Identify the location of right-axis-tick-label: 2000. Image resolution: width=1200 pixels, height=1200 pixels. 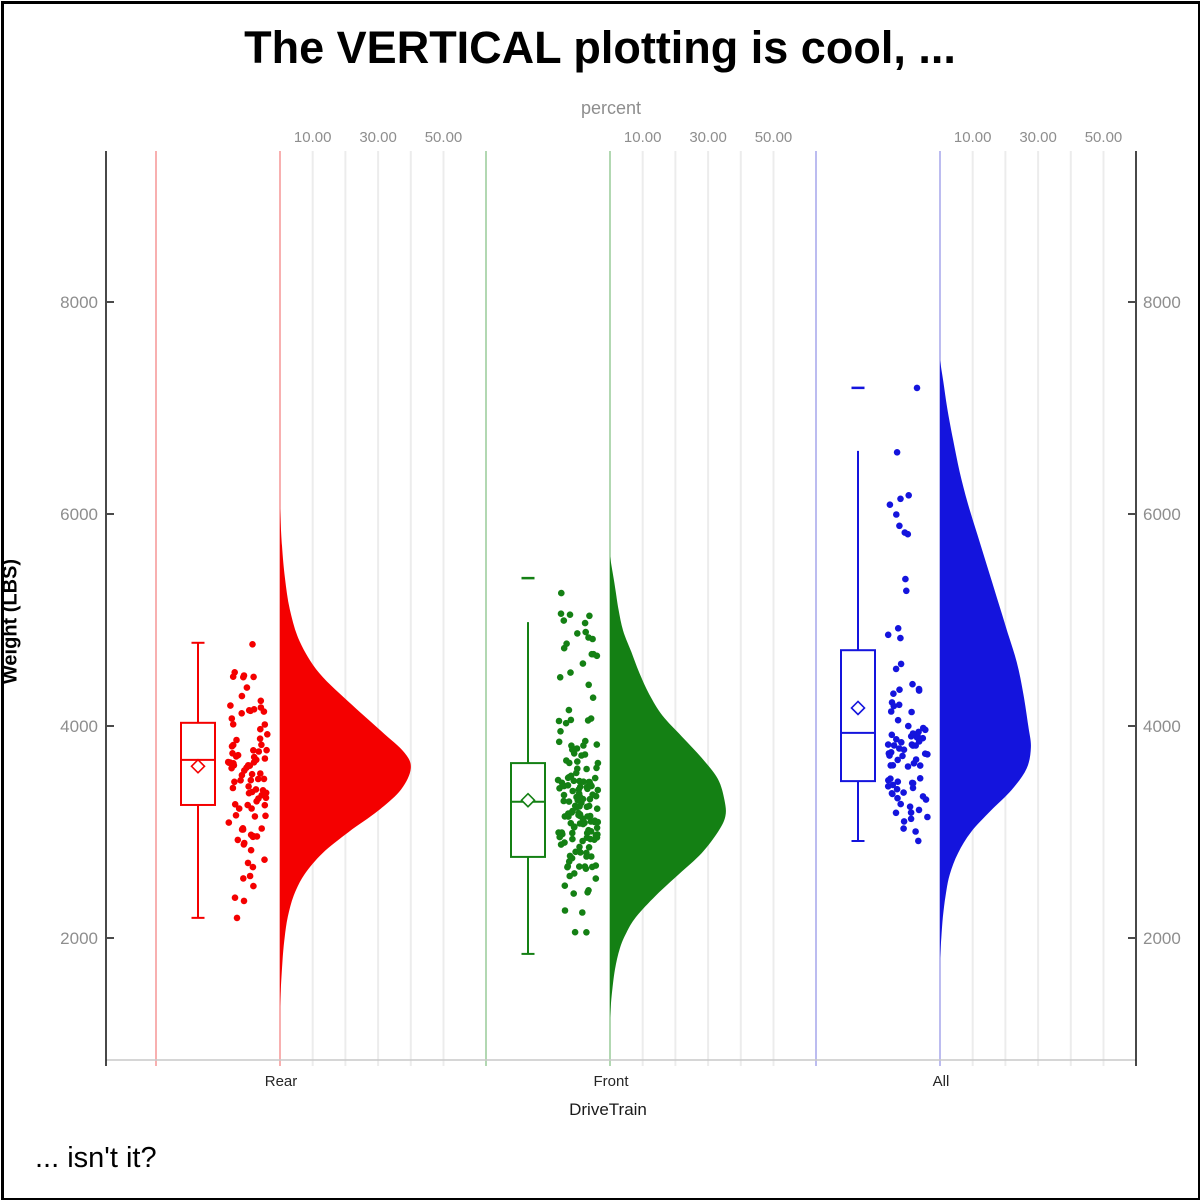
(1162, 938).